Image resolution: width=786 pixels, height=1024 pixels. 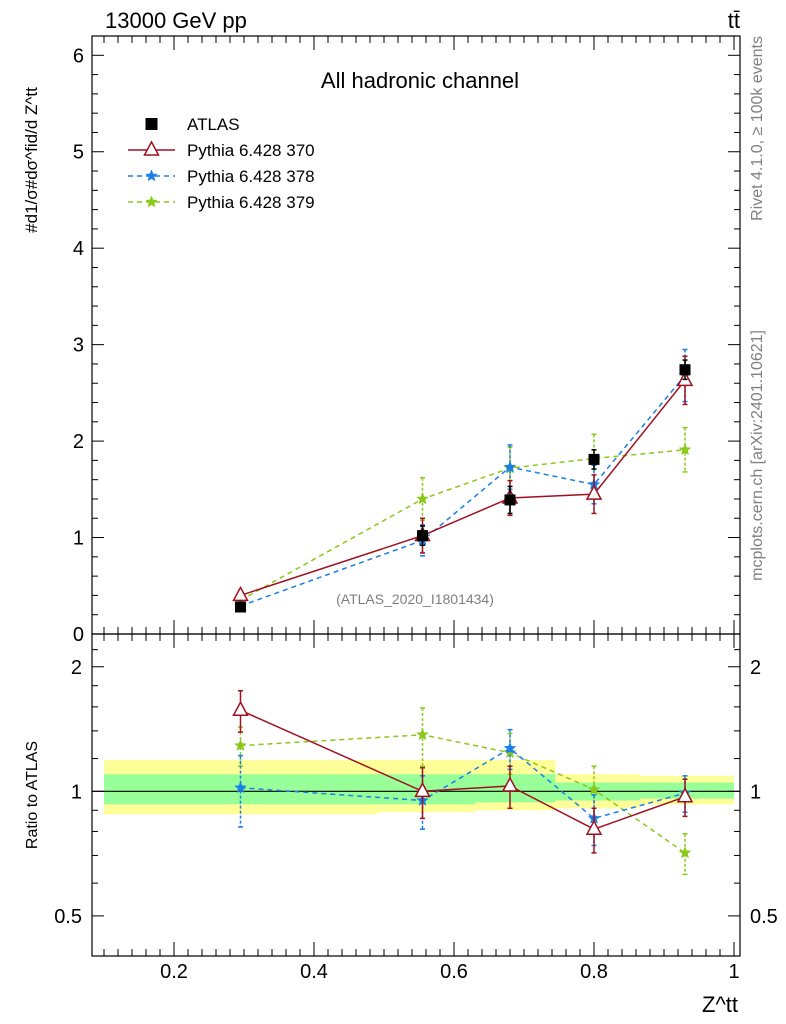 I want to click on ratio-plot-series, so click(x=463, y=783).